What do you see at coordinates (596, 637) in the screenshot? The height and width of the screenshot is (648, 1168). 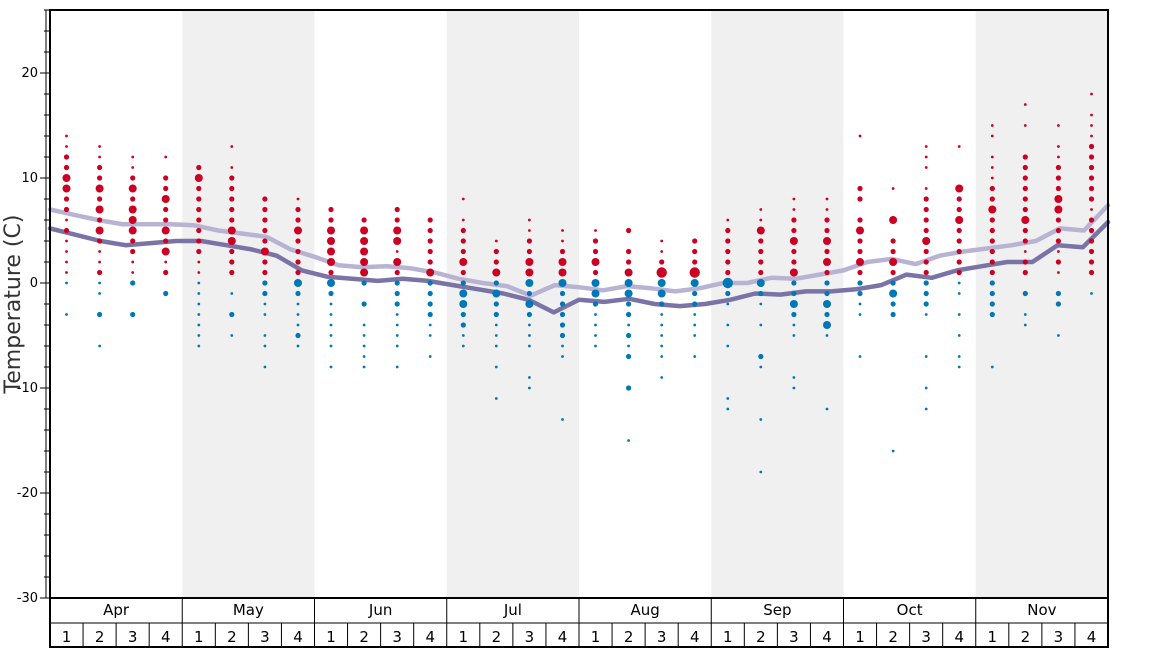 I see `week-label: 1` at bounding box center [596, 637].